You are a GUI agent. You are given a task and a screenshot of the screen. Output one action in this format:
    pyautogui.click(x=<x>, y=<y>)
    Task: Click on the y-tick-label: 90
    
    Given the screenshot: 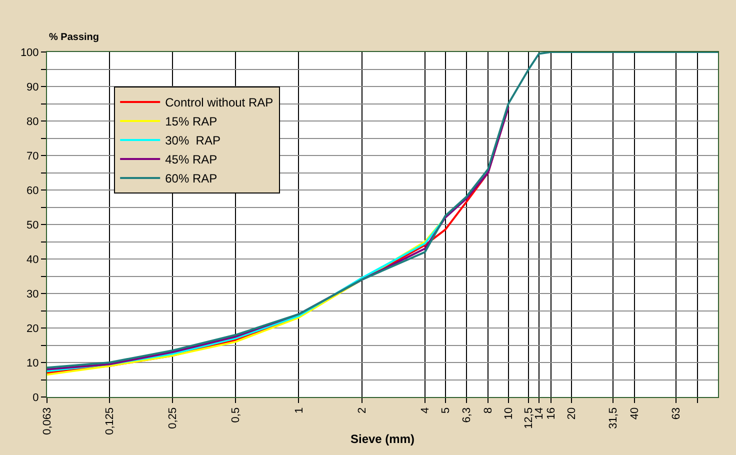 What is the action you would take?
    pyautogui.click(x=32, y=87)
    